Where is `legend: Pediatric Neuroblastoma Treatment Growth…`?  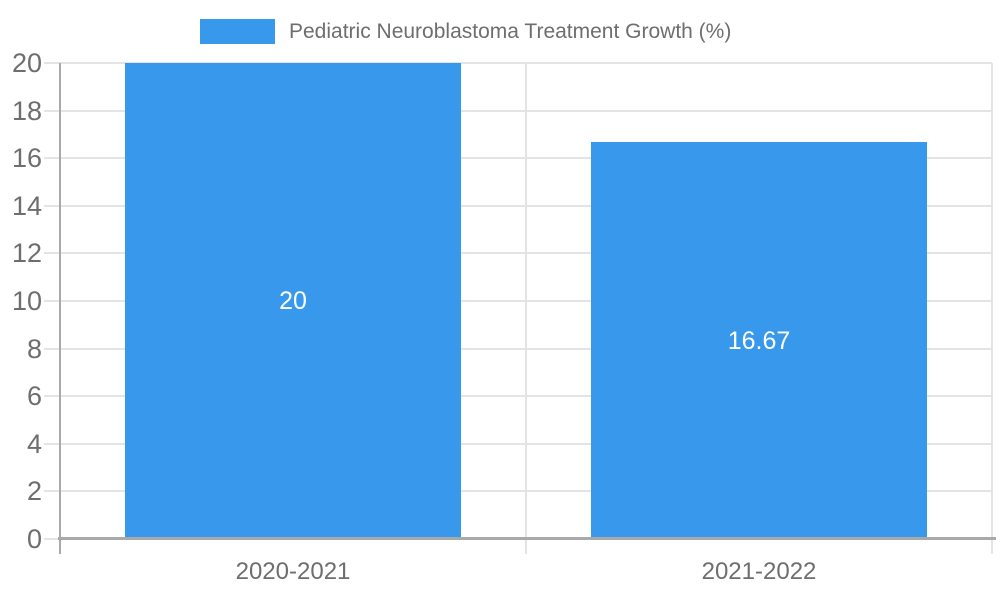 legend: Pediatric Neuroblastoma Treatment Growth… is located at coordinates (465, 31).